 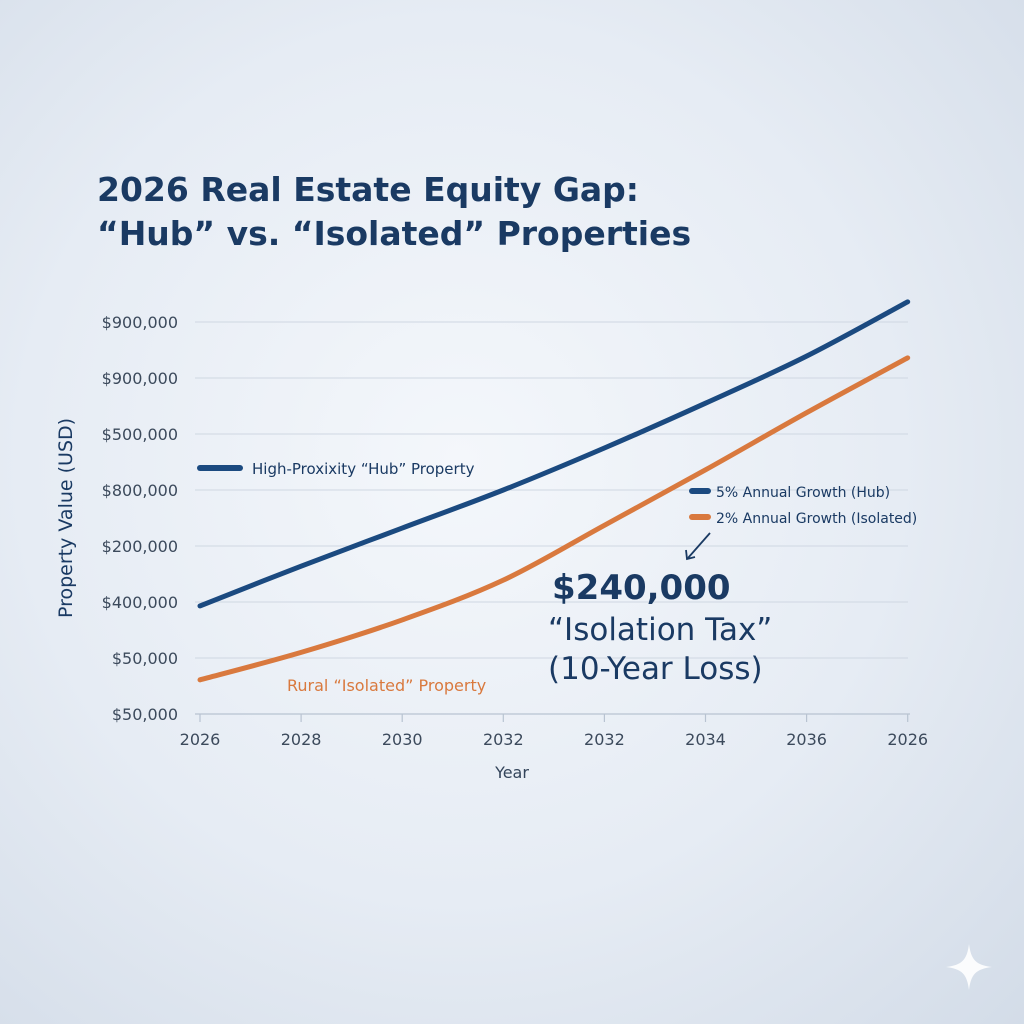 I want to click on annotation-amount: $240,000, so click(x=641, y=588).